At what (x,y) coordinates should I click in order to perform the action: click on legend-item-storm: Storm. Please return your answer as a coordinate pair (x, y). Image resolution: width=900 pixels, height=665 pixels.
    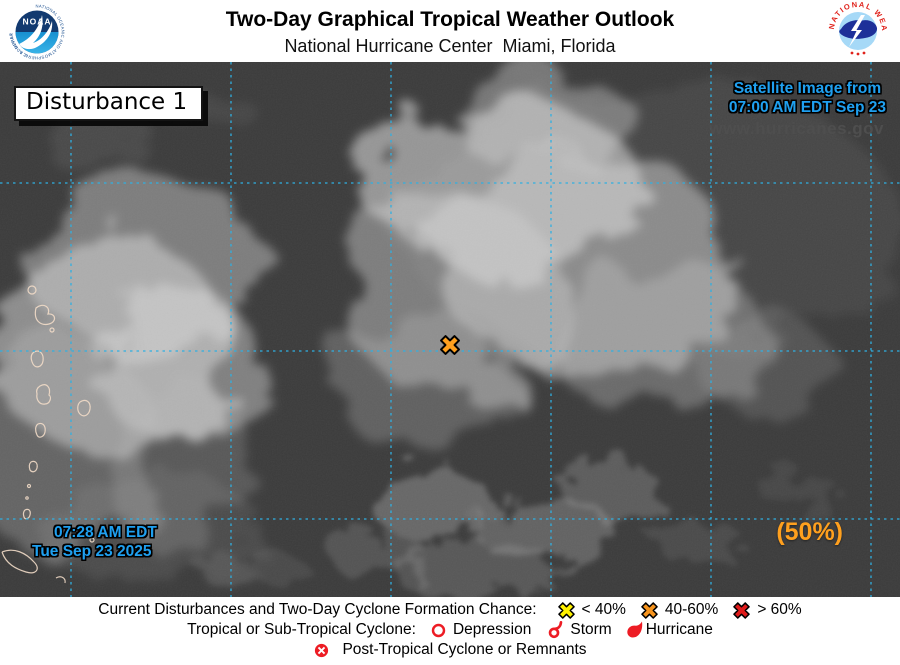
    Looking at the image, I should click on (578, 630).